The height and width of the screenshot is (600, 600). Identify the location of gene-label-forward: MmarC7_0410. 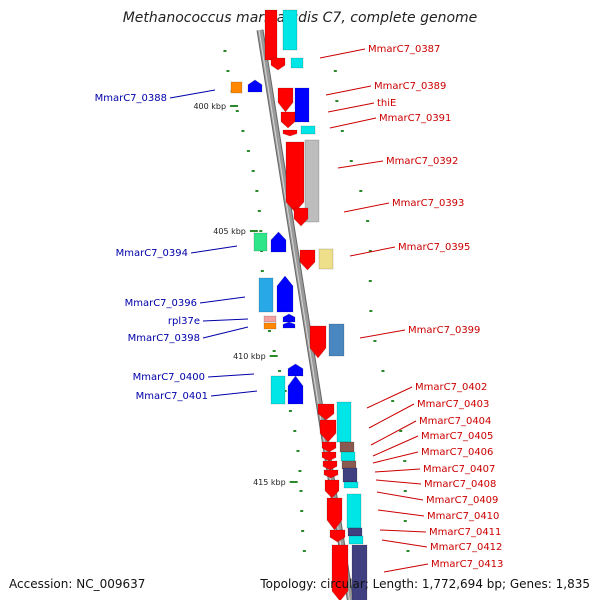
(463, 516).